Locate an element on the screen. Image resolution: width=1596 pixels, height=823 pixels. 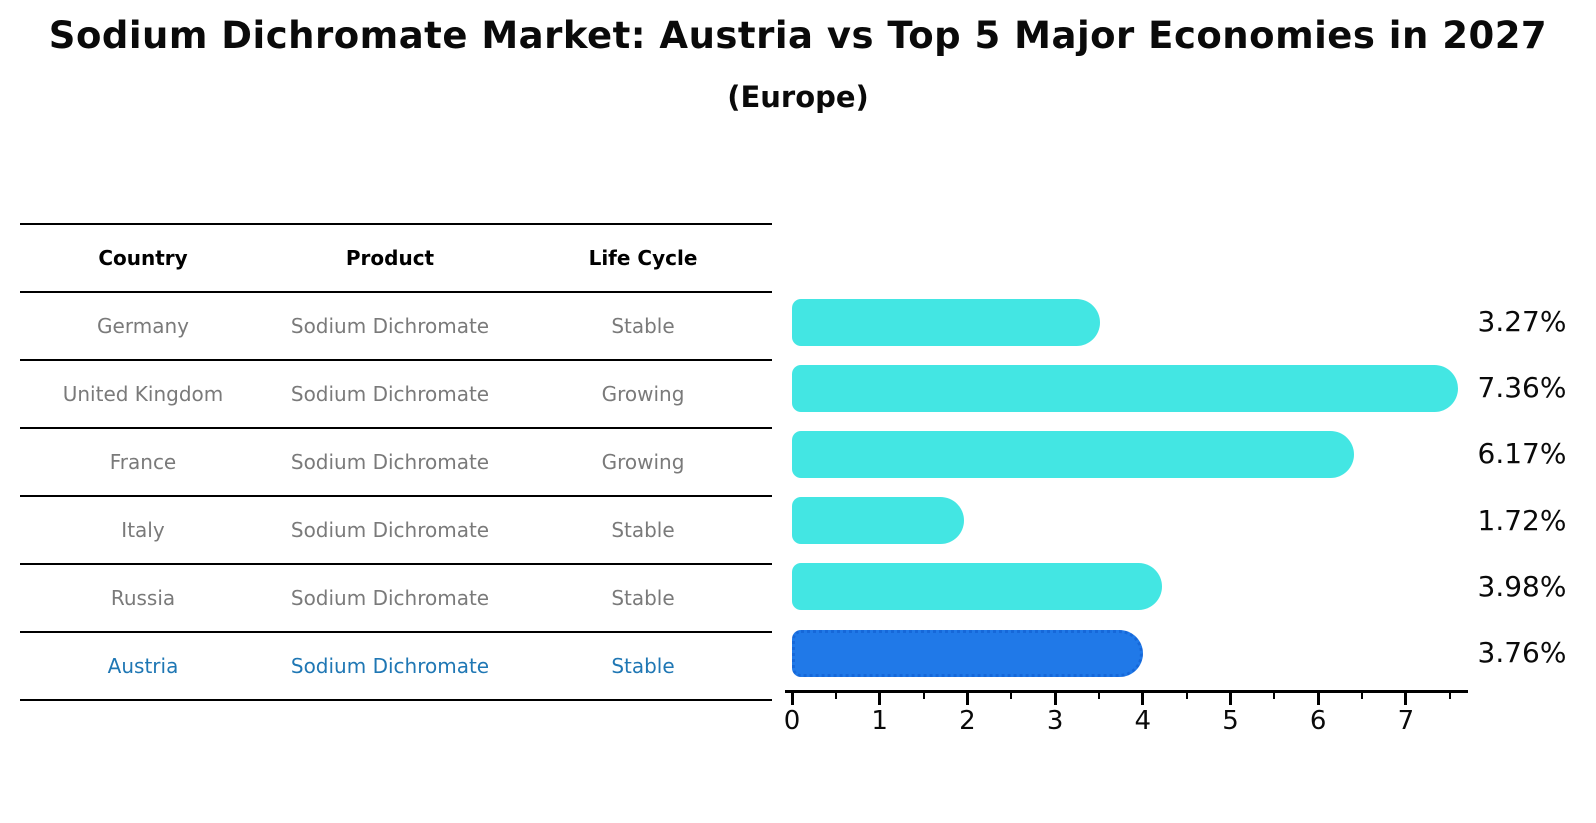
table-row: Russia Sodium Dichromate Stable is located at coordinates (396, 599).